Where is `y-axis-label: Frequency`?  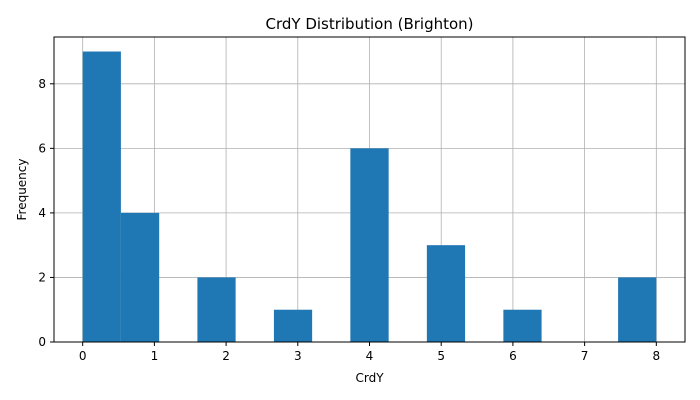 y-axis-label: Frequency is located at coordinates (22, 190).